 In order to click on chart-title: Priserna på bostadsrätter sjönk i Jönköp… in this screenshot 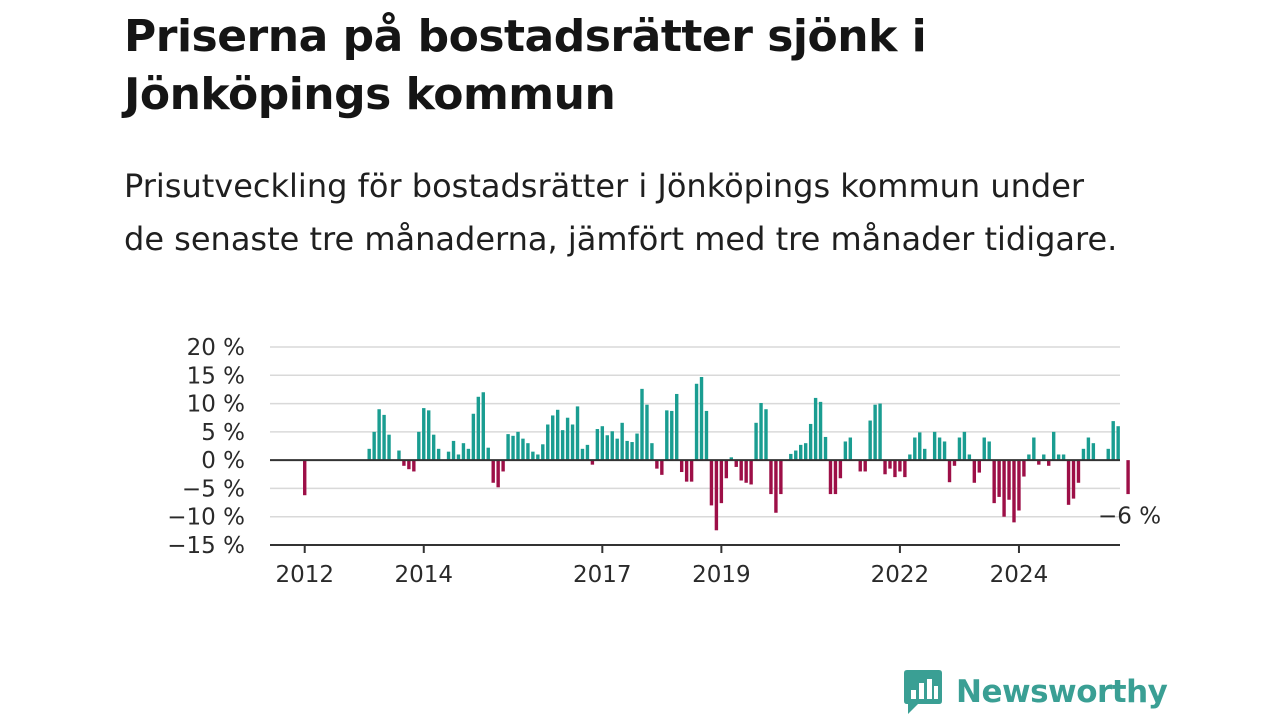, I will do `click(525, 65)`.